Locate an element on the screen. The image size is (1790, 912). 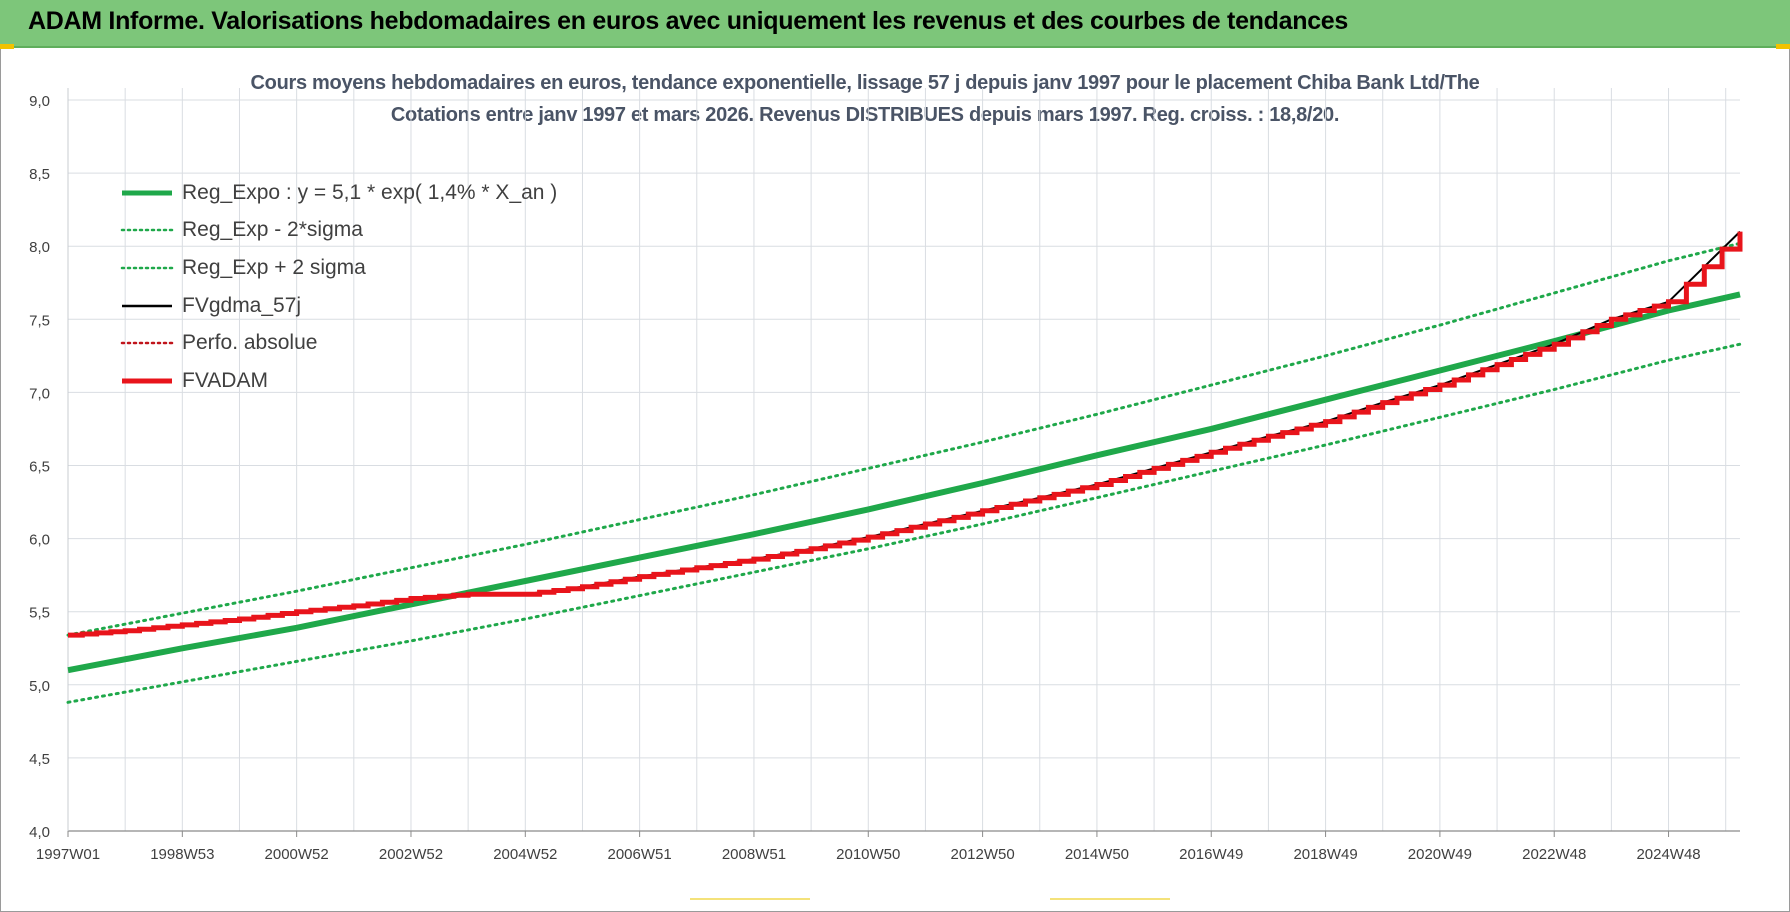
legend-label: Reg_Exp - 2*sigma is located at coordinates (272, 230).